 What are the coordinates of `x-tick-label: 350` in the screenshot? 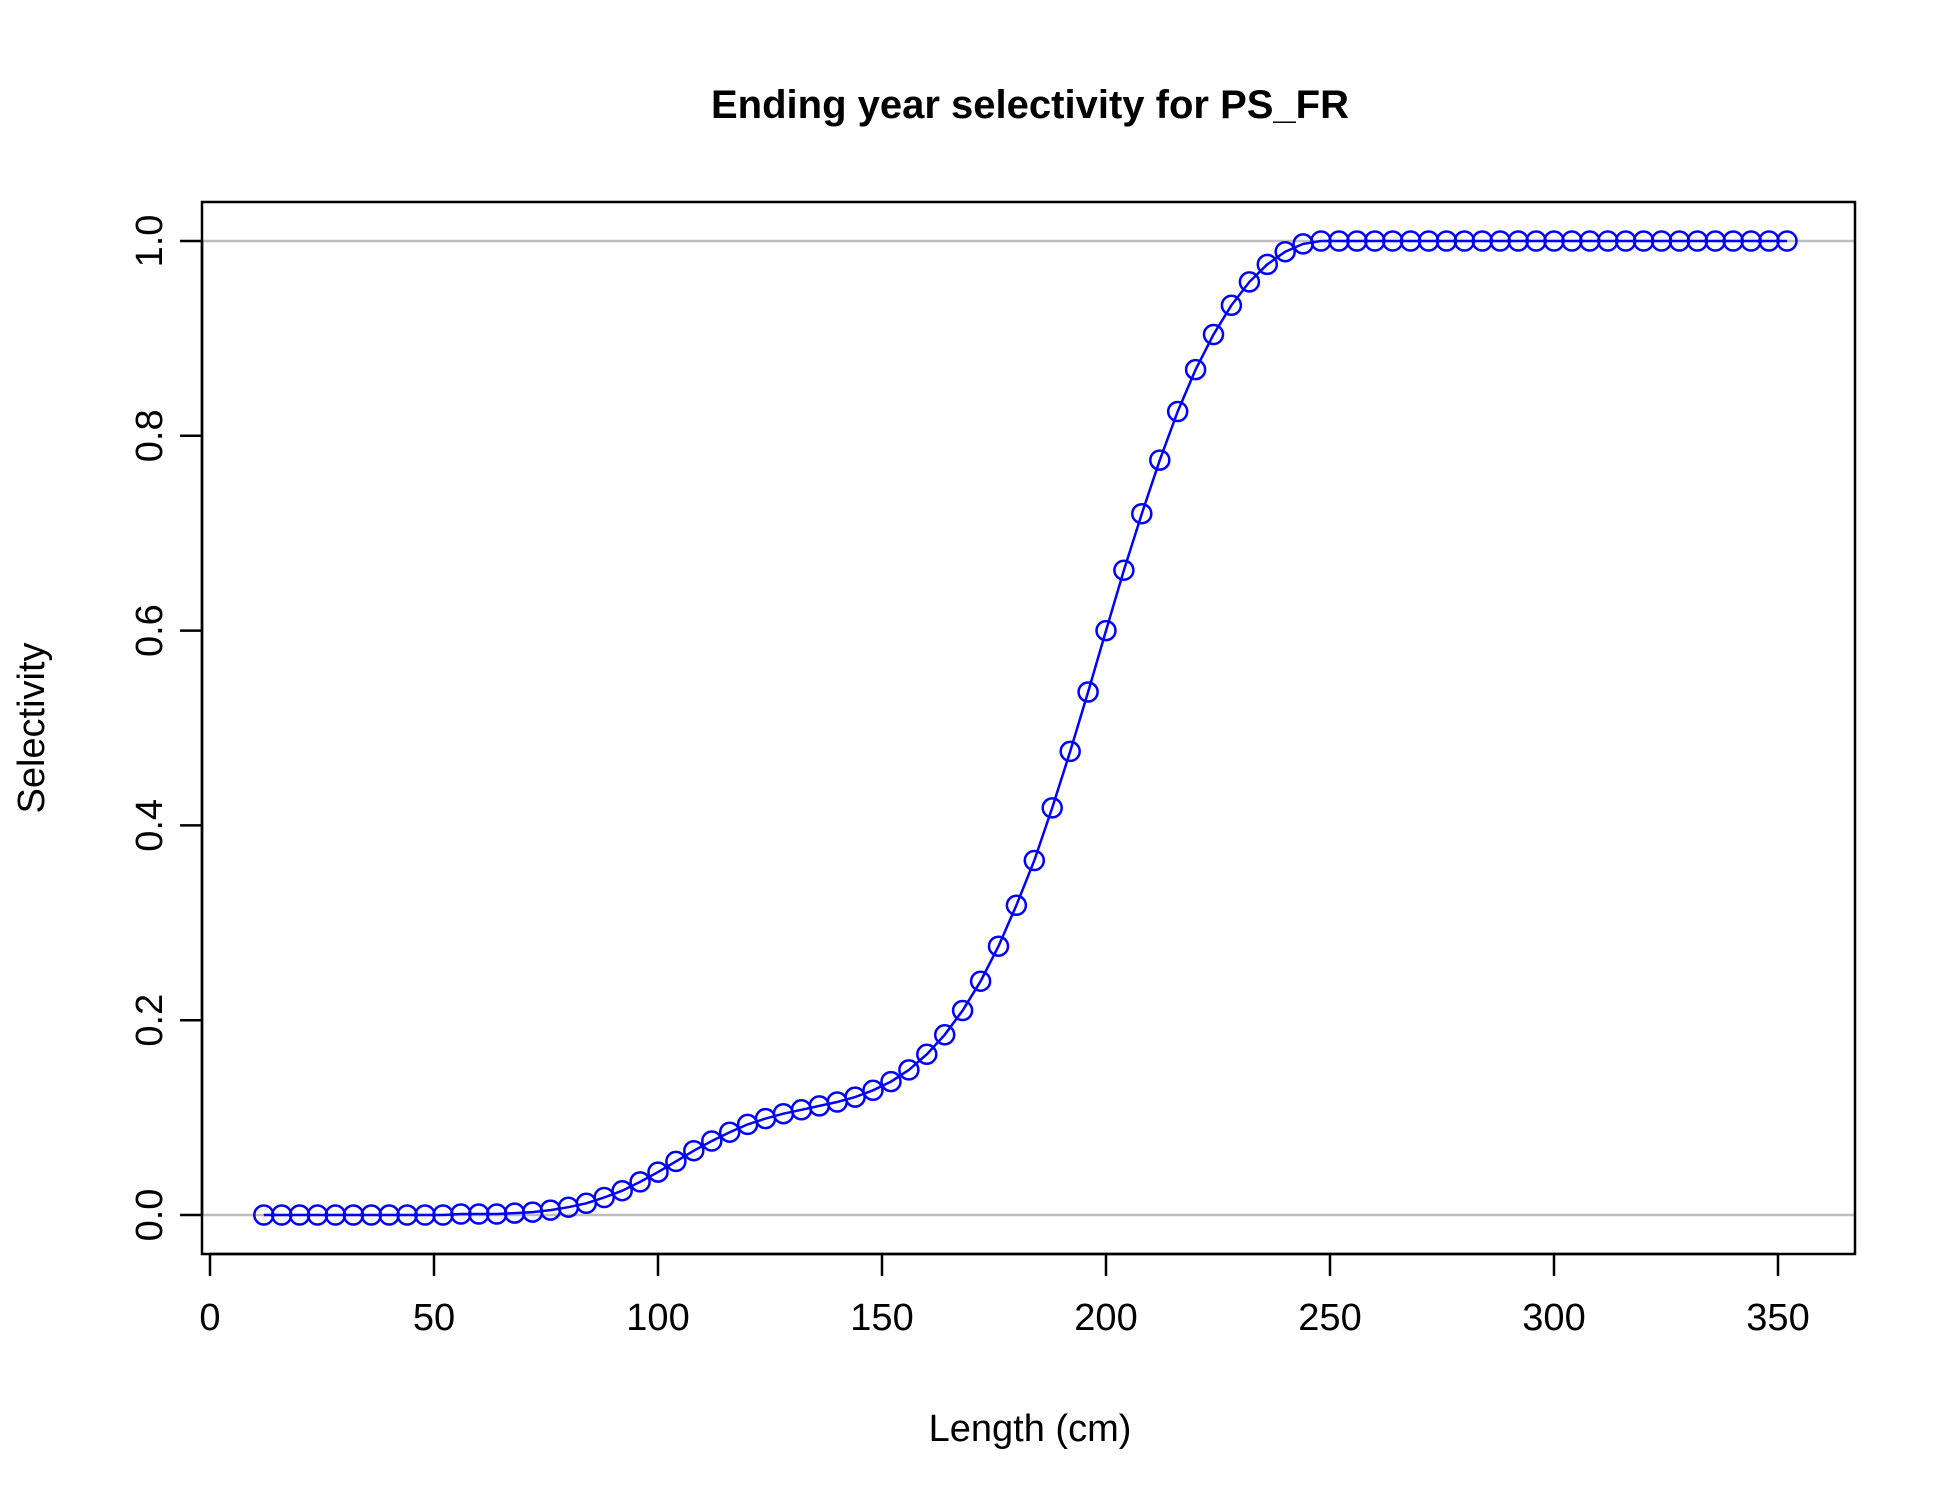 It's located at (1777, 1318).